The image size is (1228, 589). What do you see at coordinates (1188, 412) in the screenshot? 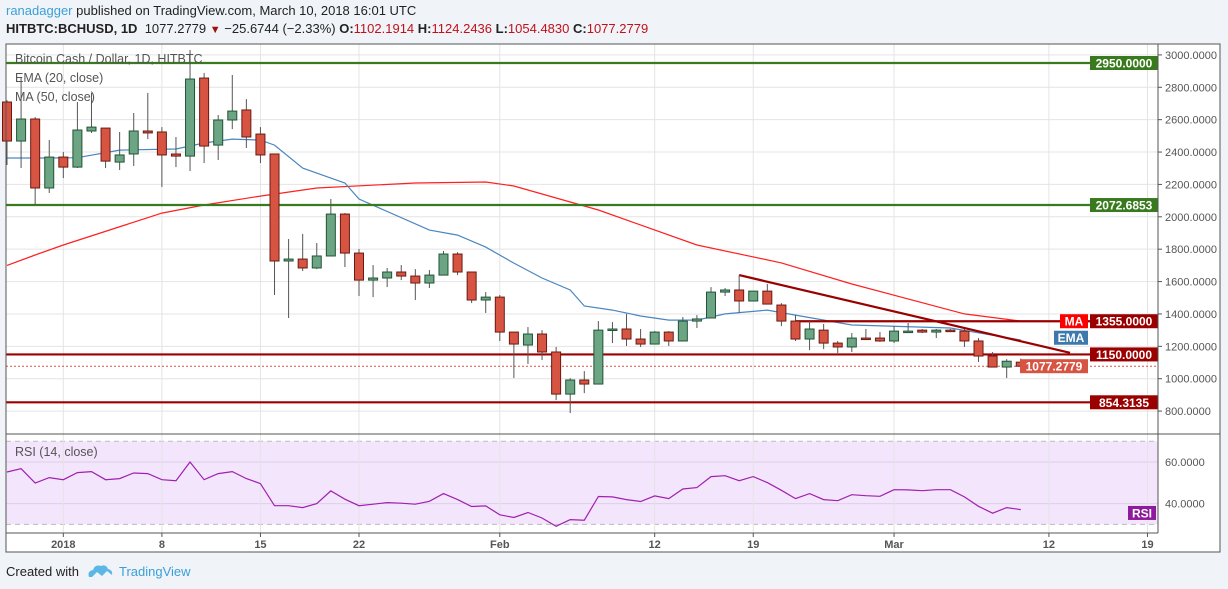
I see `price-tick-label: 800.0000` at bounding box center [1188, 412].